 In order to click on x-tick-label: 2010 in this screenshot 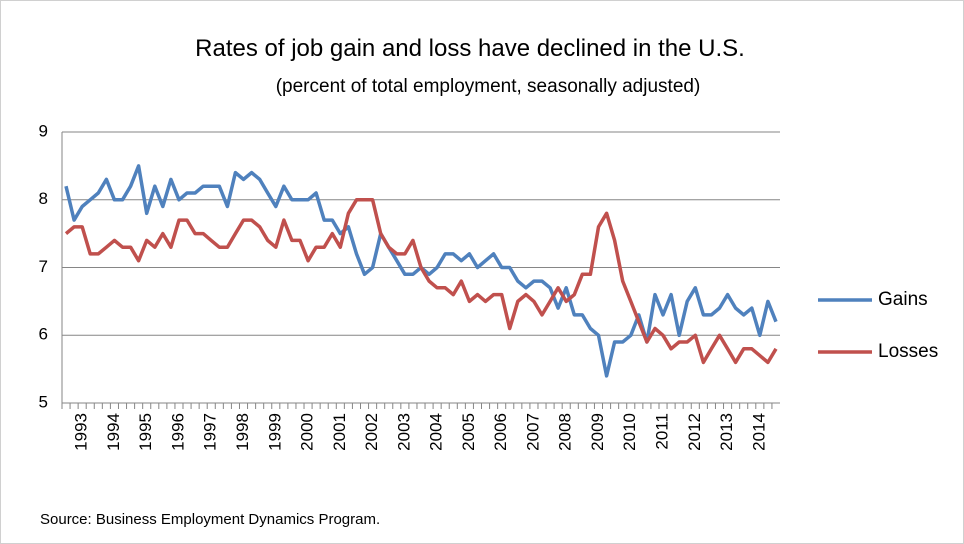, I will do `click(629, 432)`.